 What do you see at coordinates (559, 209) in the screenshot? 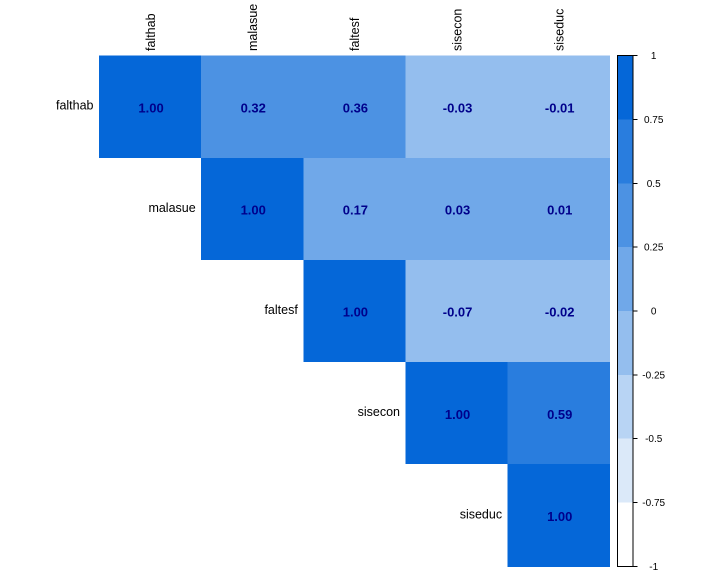
I see `svg-text: 0.01` at bounding box center [559, 209].